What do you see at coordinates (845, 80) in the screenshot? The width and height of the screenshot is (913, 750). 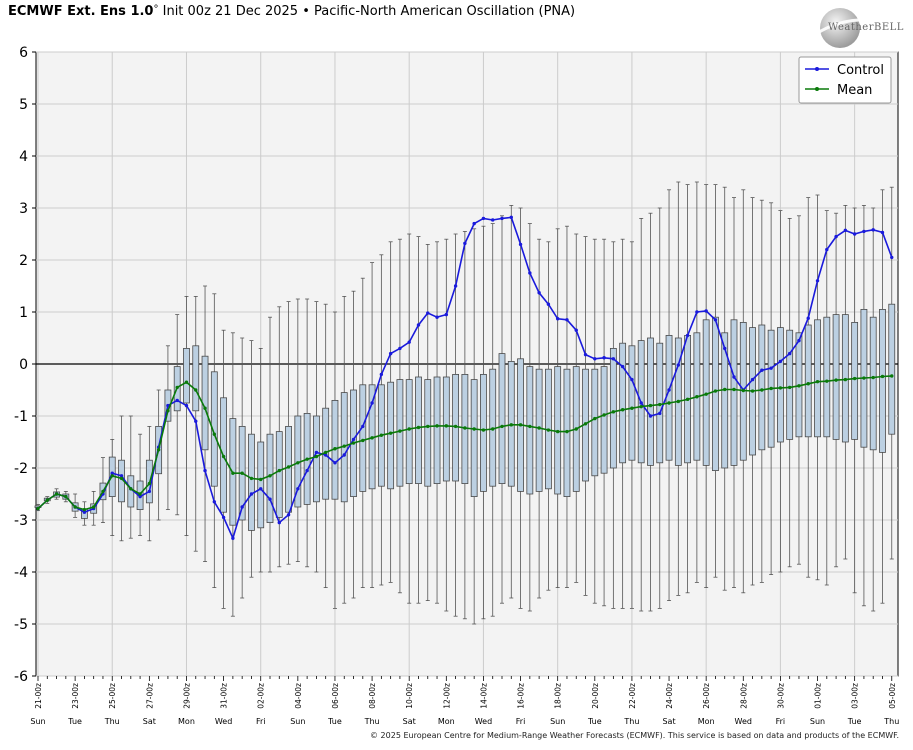 I see `legend: Control Mean` at bounding box center [845, 80].